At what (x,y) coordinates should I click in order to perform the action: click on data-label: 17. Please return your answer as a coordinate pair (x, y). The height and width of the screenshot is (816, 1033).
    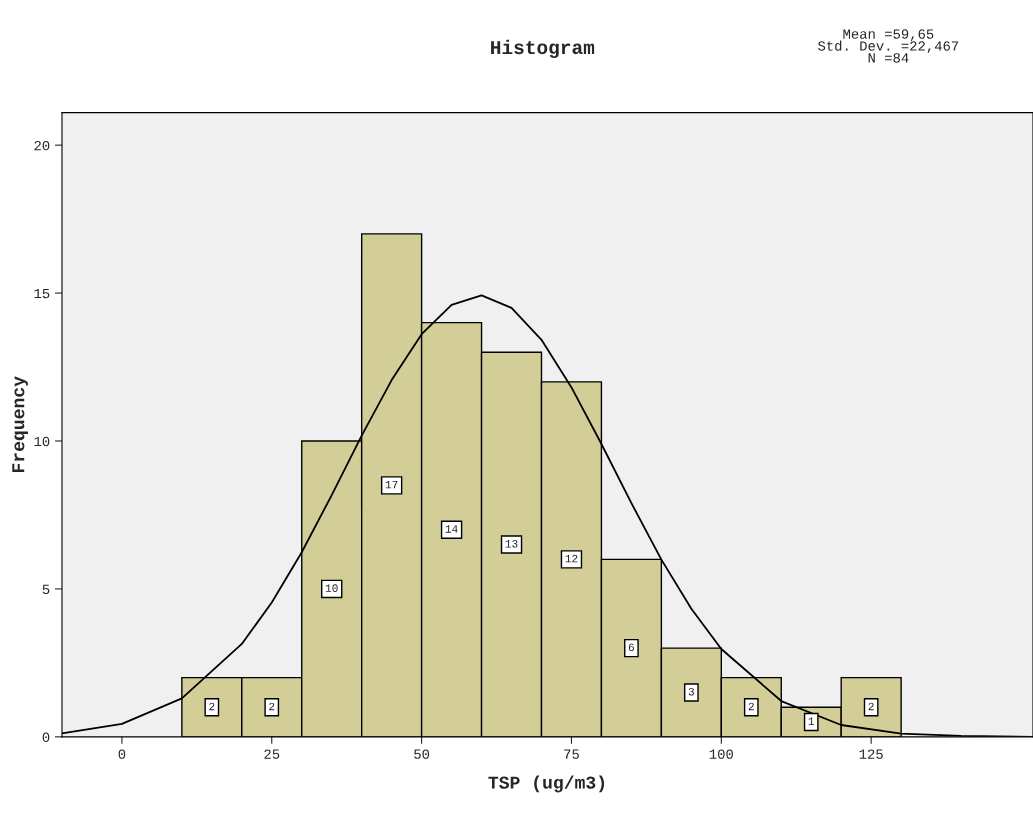
    Looking at the image, I should click on (391, 484).